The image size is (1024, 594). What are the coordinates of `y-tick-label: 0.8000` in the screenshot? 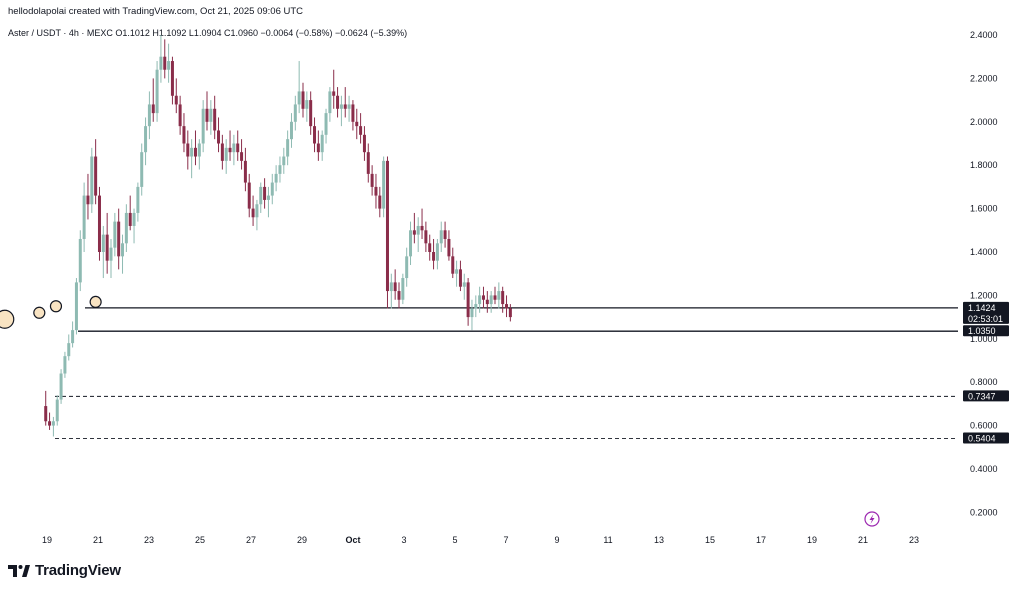 It's located at (984, 382).